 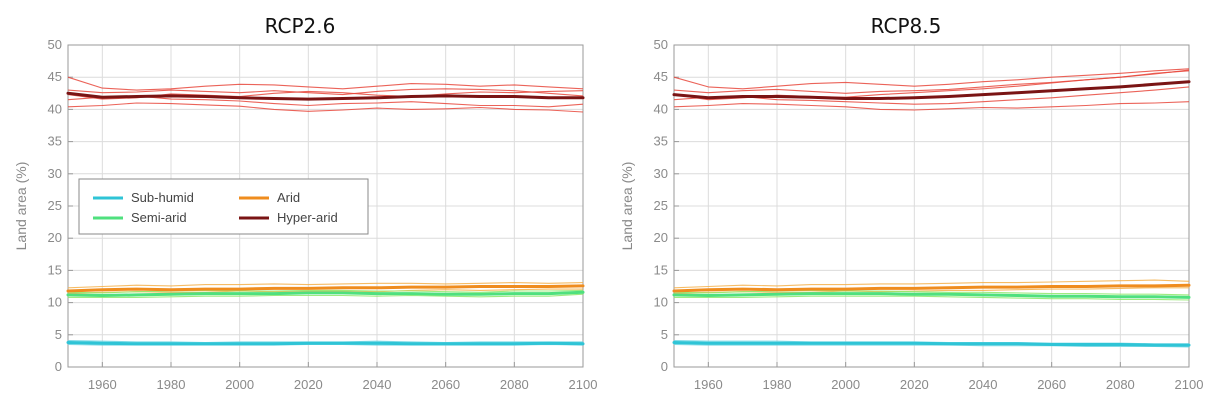 I want to click on legend-label: Sub-humid, so click(x=162, y=197).